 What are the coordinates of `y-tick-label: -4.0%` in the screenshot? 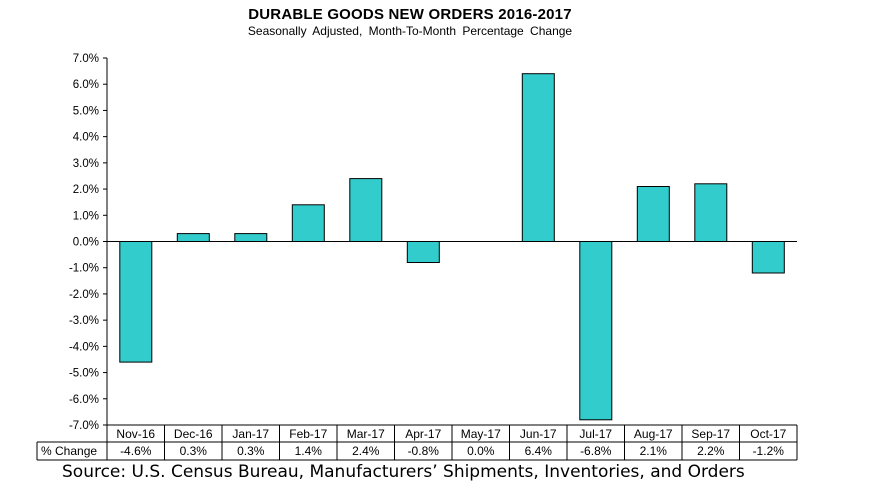 It's located at (84, 347).